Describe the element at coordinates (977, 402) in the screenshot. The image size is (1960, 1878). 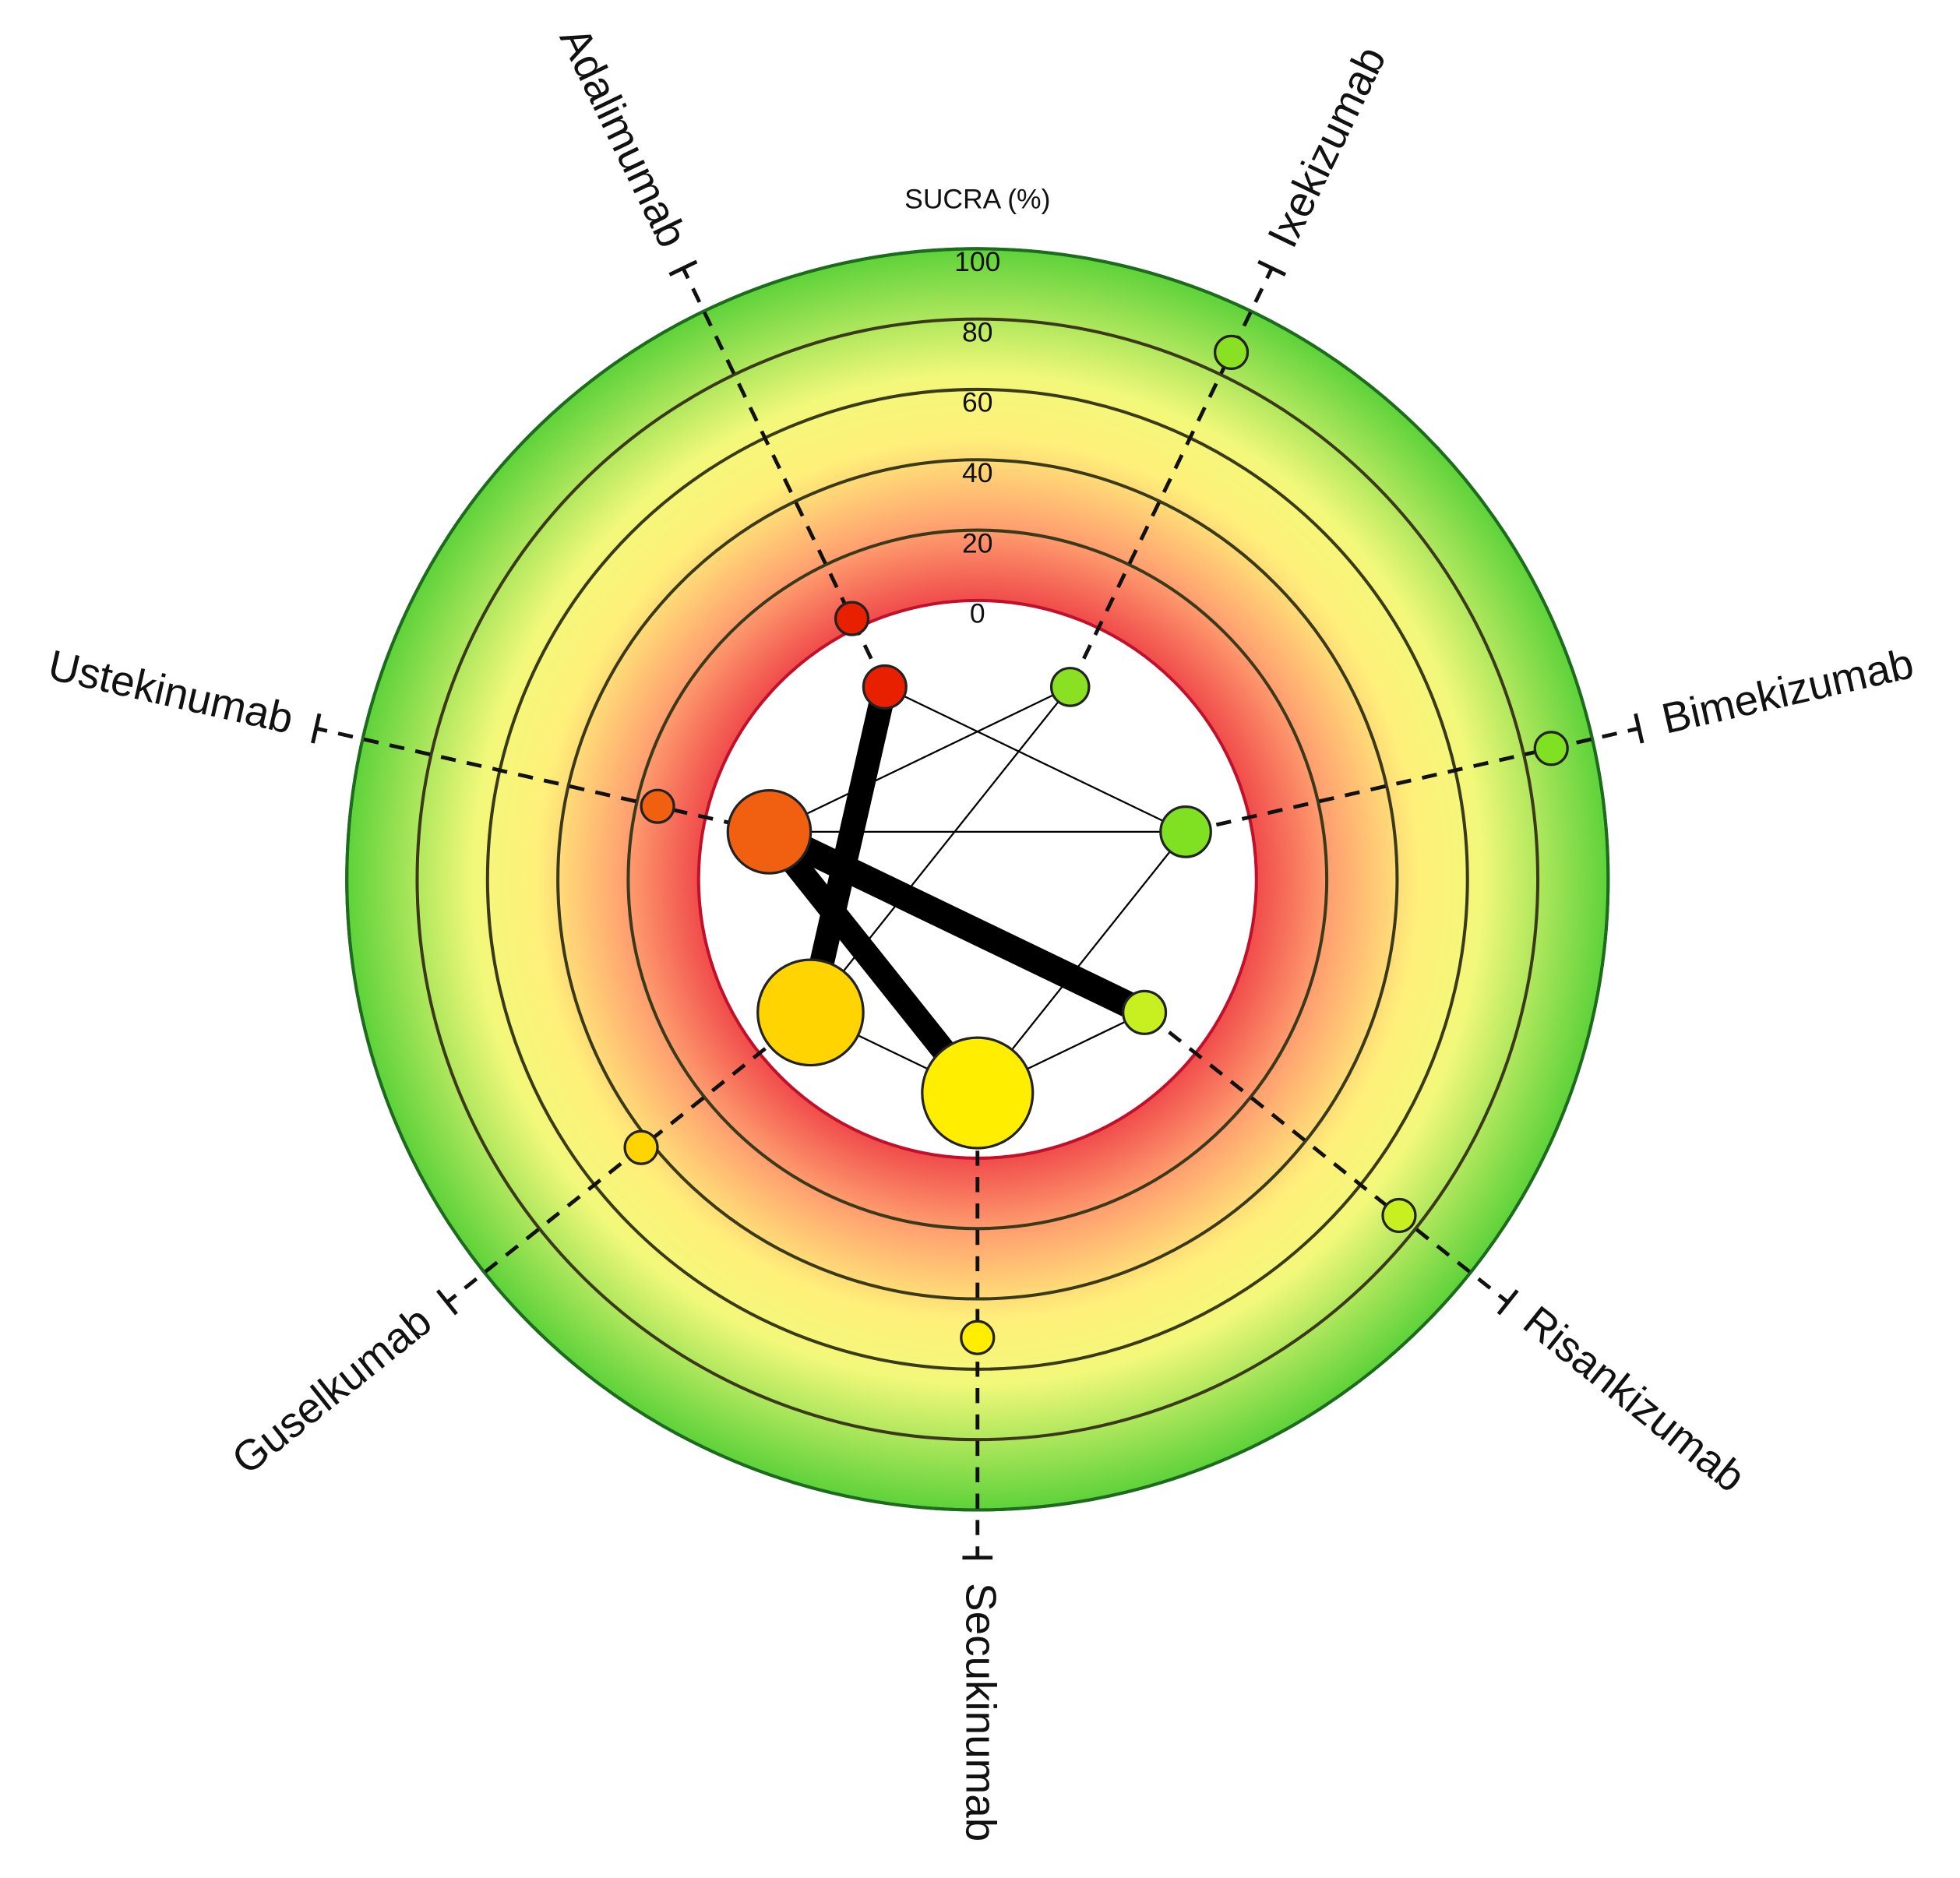
I see `r-tick-label: 60` at that location.